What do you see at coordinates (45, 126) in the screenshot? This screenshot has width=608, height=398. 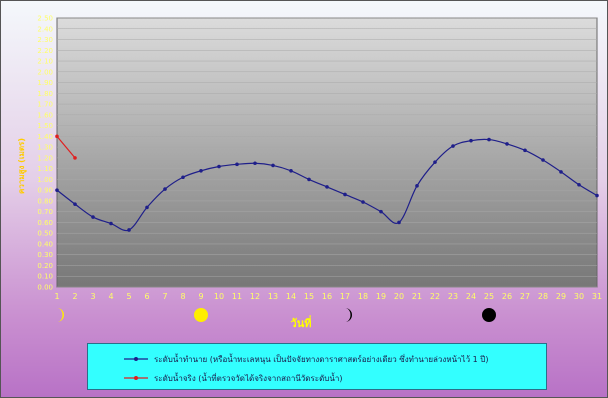 I see `y-tick-label: 1.50` at bounding box center [45, 126].